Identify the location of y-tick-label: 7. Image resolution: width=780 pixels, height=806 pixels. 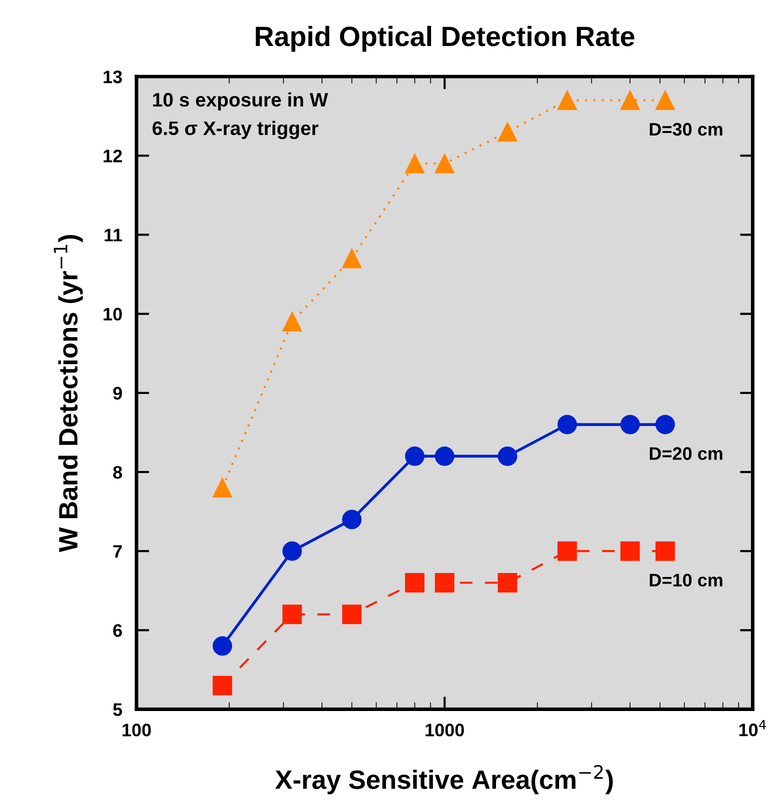
(117, 551).